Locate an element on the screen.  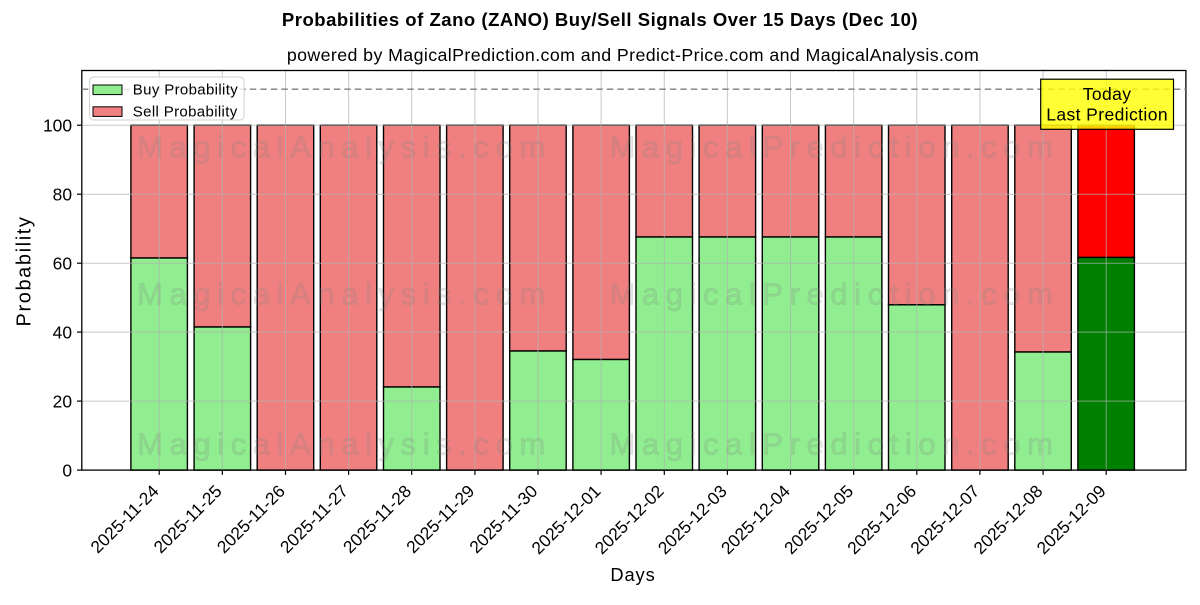
svg-text: 20 is located at coordinates (62, 402).